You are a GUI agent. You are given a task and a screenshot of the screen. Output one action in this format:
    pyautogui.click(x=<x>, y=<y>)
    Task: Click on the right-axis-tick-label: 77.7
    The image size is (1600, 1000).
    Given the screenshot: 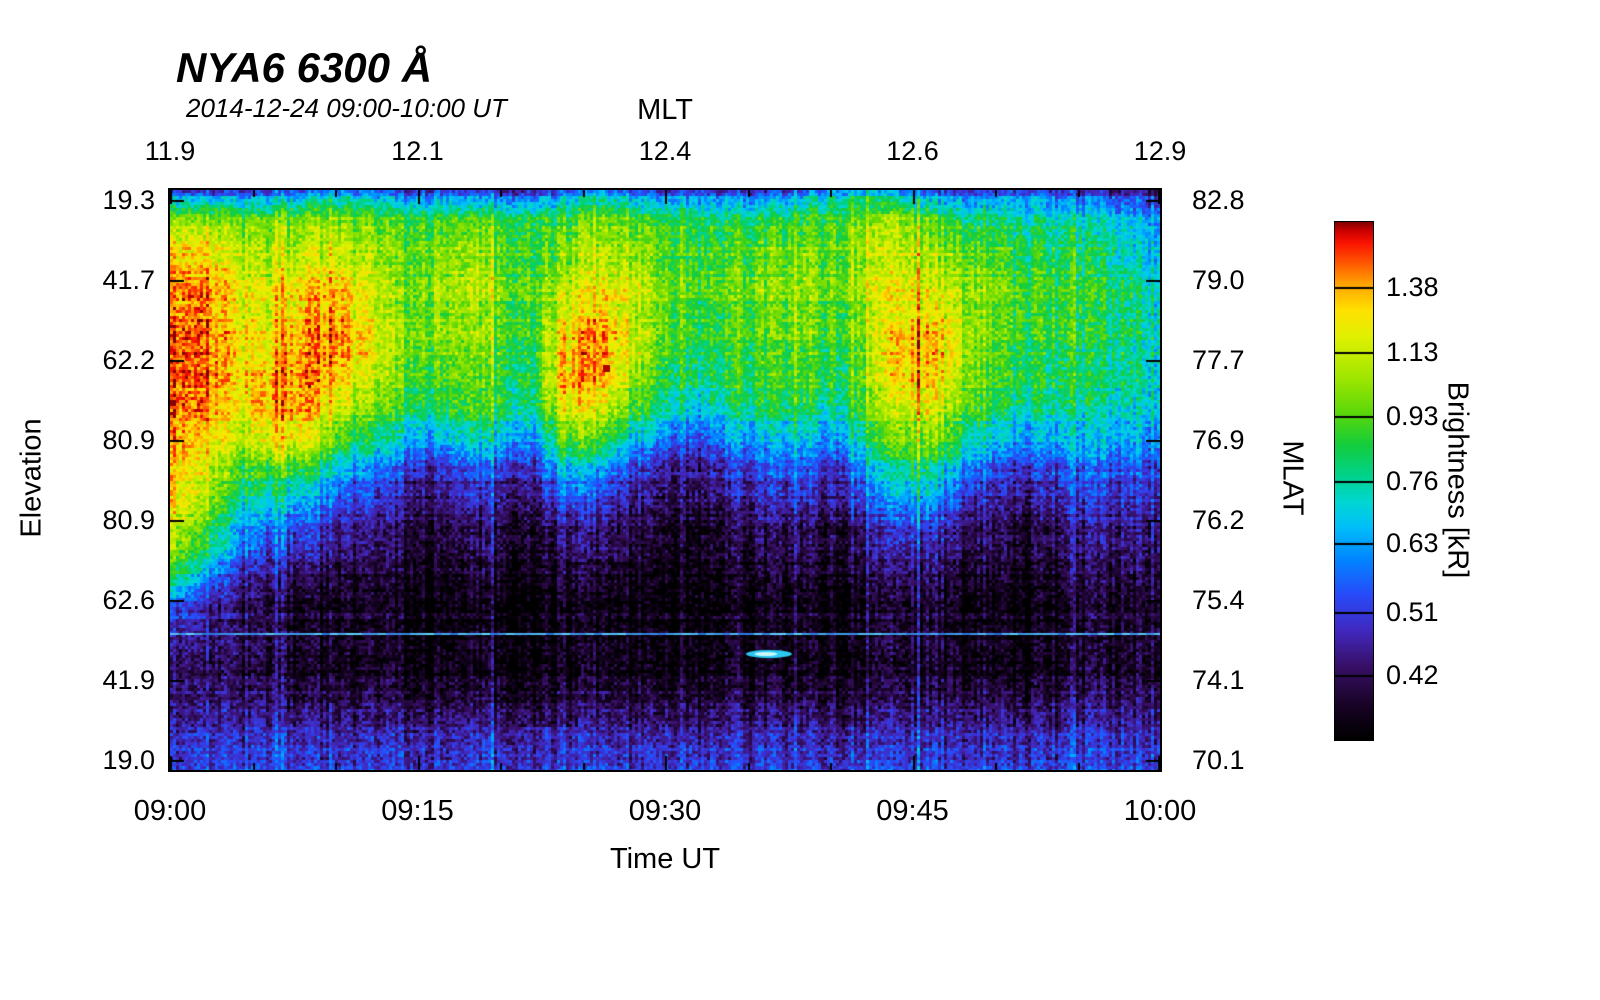 What is the action you would take?
    pyautogui.click(x=1218, y=359)
    